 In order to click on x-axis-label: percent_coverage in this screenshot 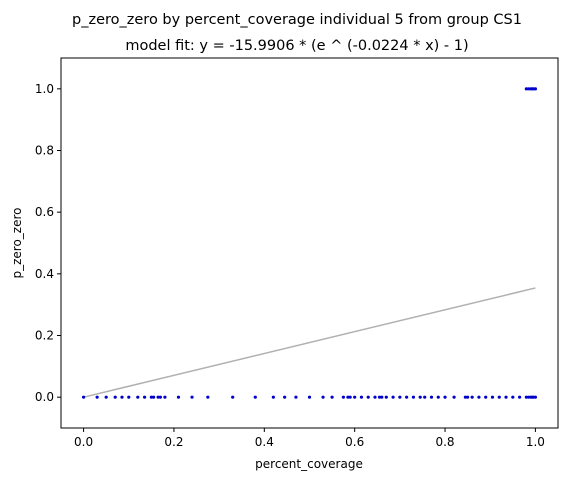, I will do `click(309, 464)`.